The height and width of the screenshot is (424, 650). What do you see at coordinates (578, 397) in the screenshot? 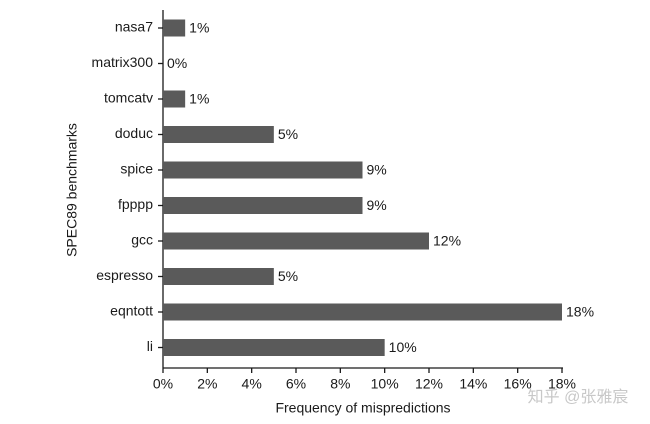
I see `watermark: 知乎 @张雅宸` at bounding box center [578, 397].